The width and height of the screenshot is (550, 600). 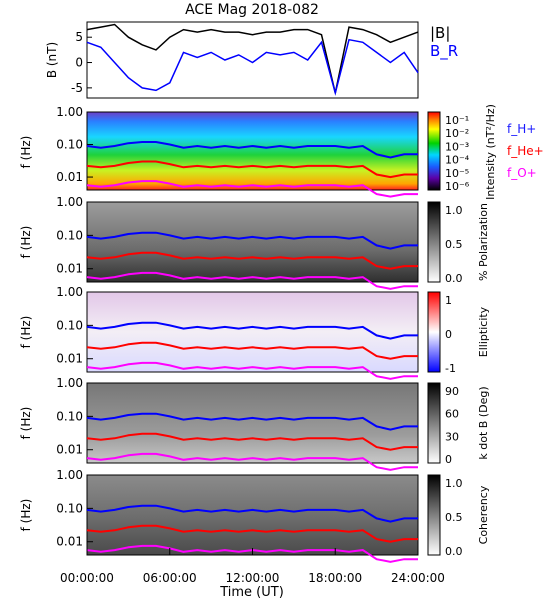 What do you see at coordinates (452, 436) in the screenshot?
I see `colorbar-tick-label: 30` at bounding box center [452, 436].